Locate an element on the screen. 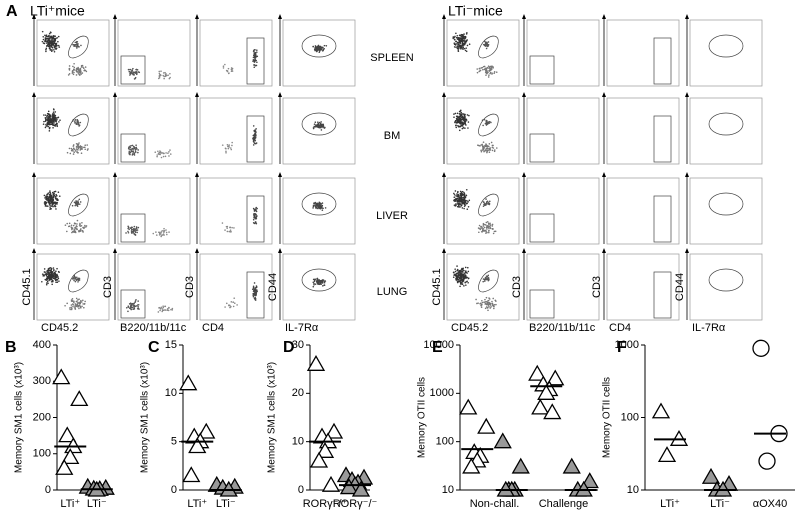 The image size is (800, 521). x-tick-label: Non-chall. is located at coordinates (495, 504).